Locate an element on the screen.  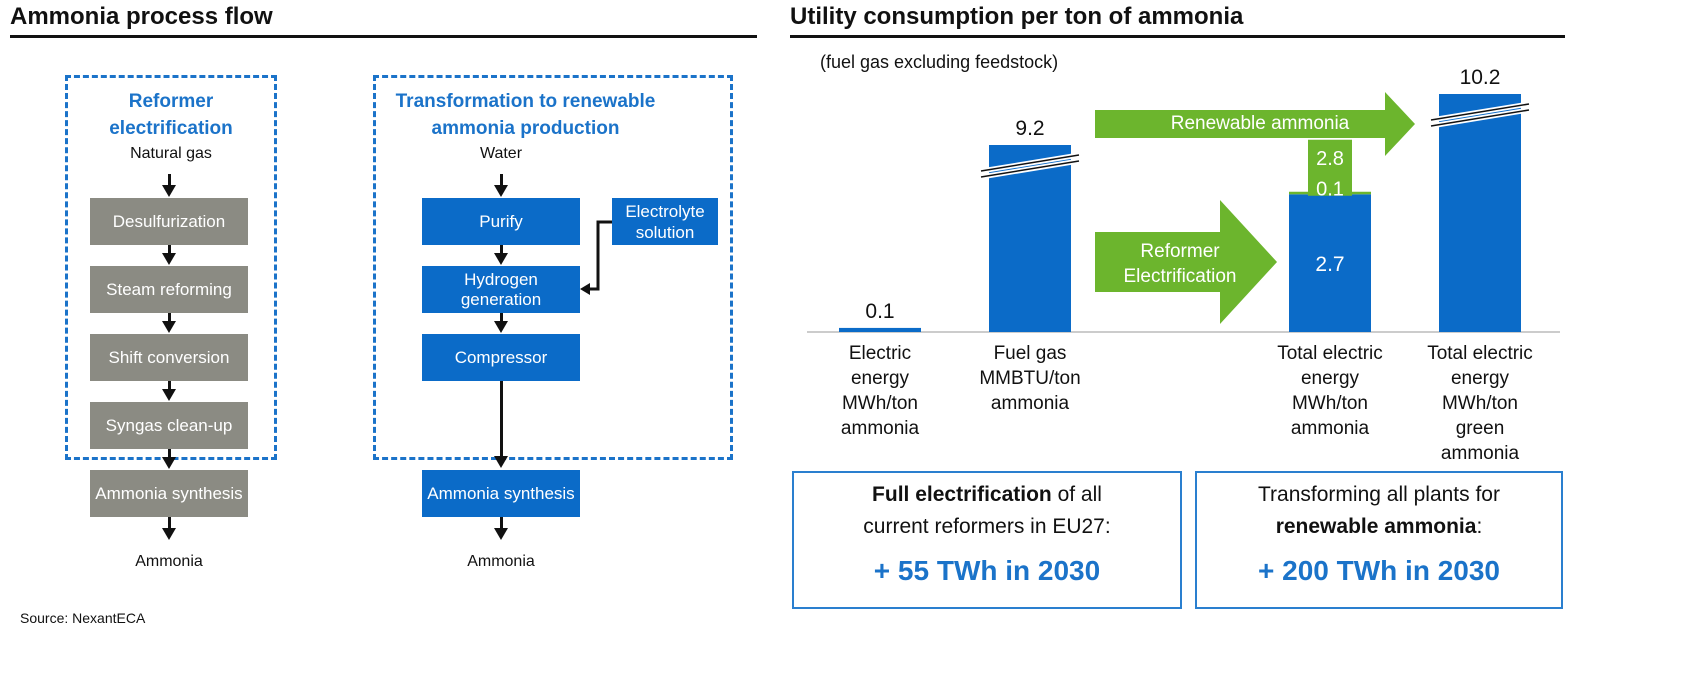
arrow-left-icon is located at coordinates (585, 289).